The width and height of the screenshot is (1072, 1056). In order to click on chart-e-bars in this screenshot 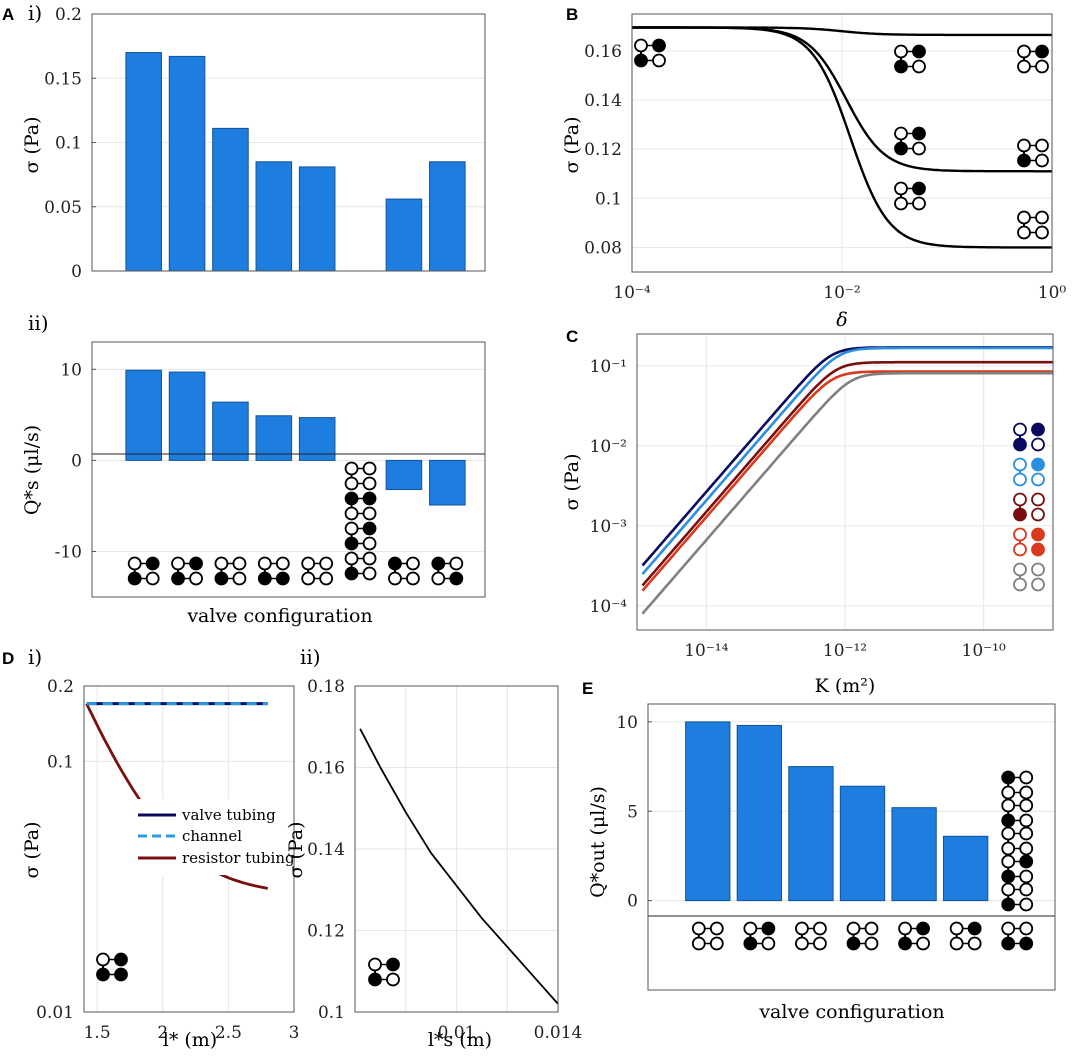, I will do `click(837, 811)`.